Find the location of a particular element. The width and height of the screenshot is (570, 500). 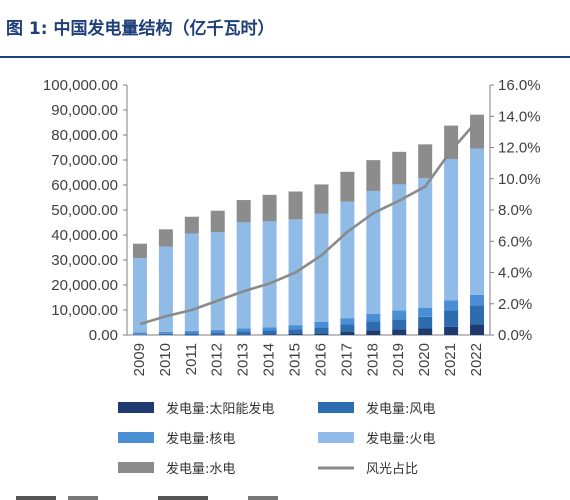

bar-wind-2010 is located at coordinates (165, 334).